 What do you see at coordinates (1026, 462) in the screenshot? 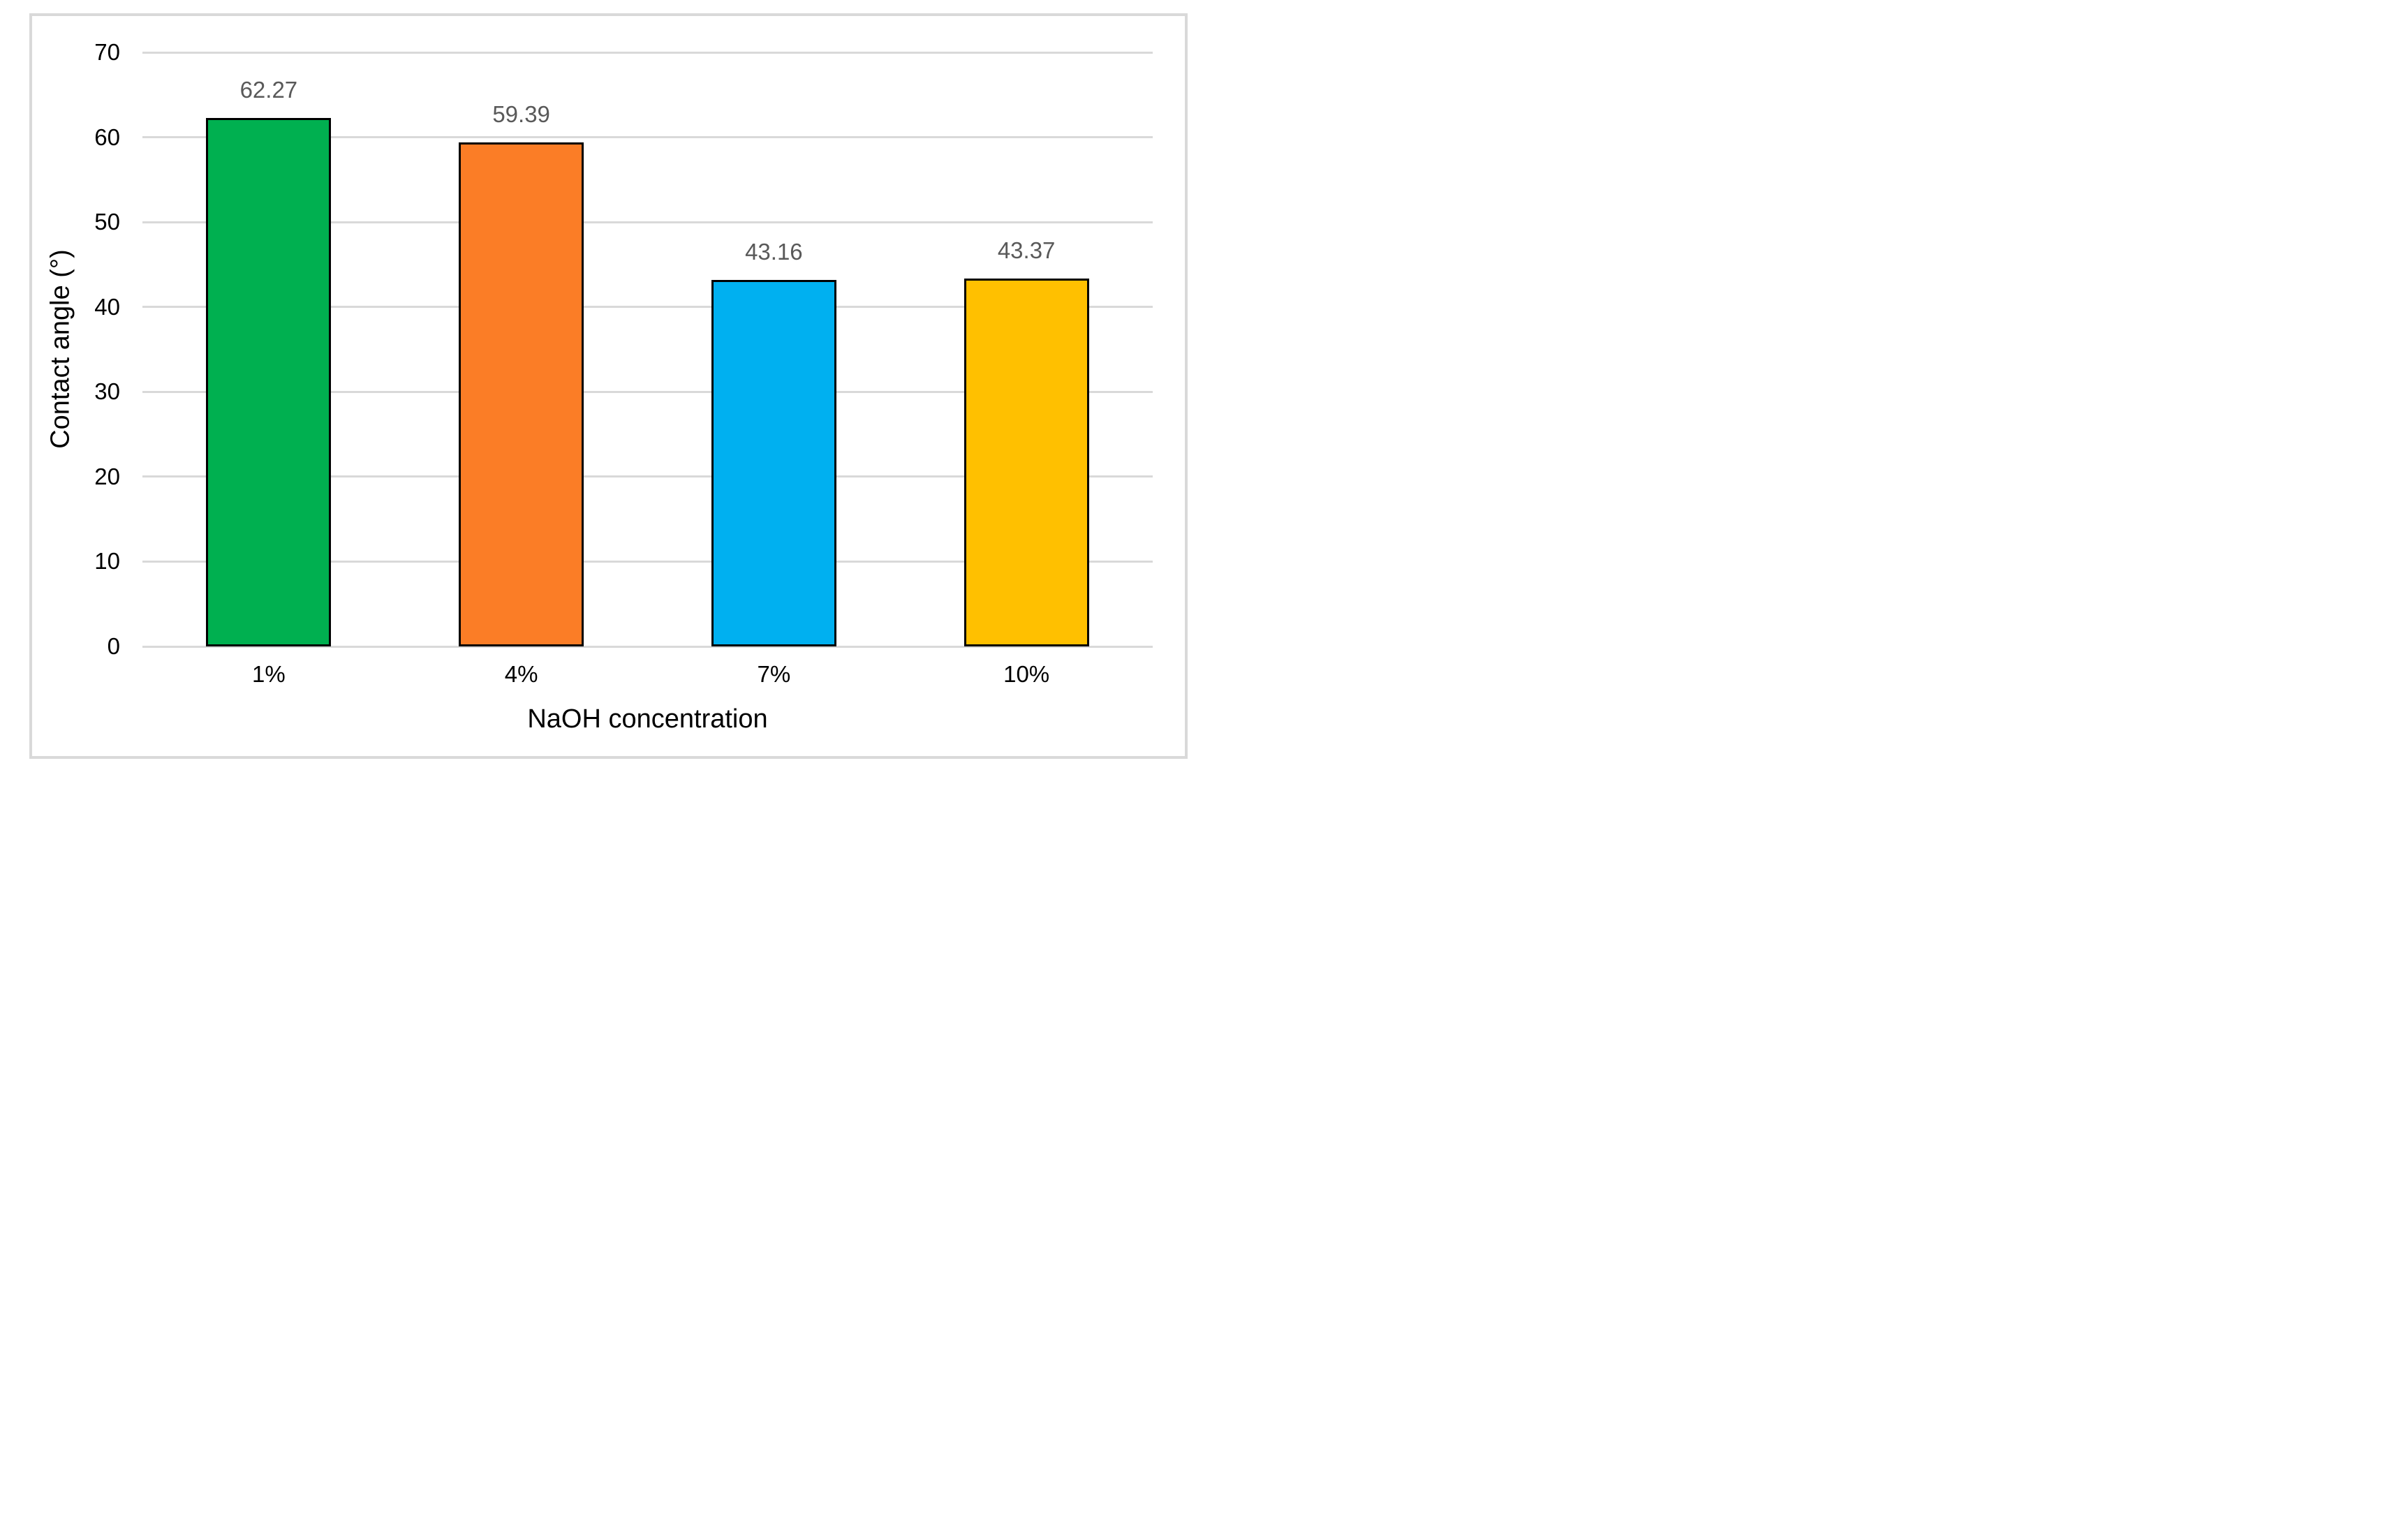
I see `bar-10%` at bounding box center [1026, 462].